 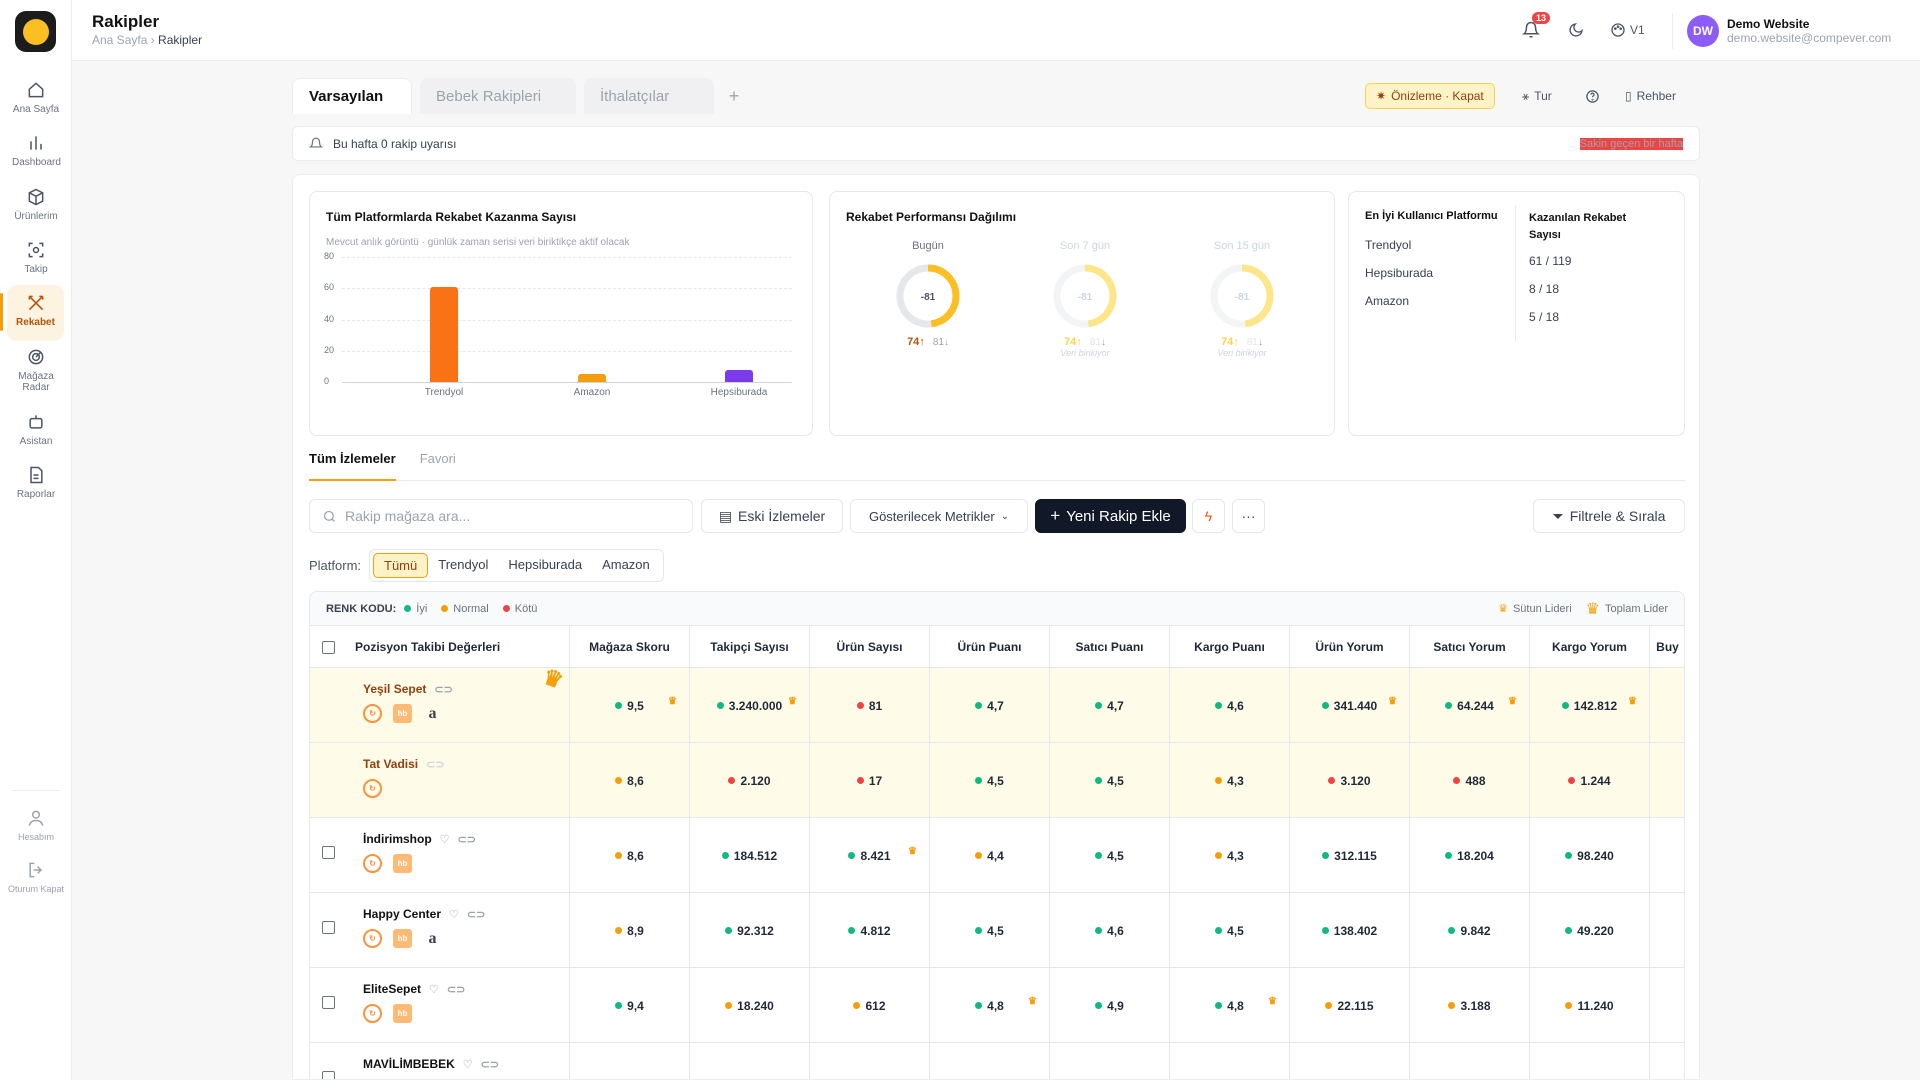 I want to click on tour-button: ⚹ Tur, so click(x=1537, y=96).